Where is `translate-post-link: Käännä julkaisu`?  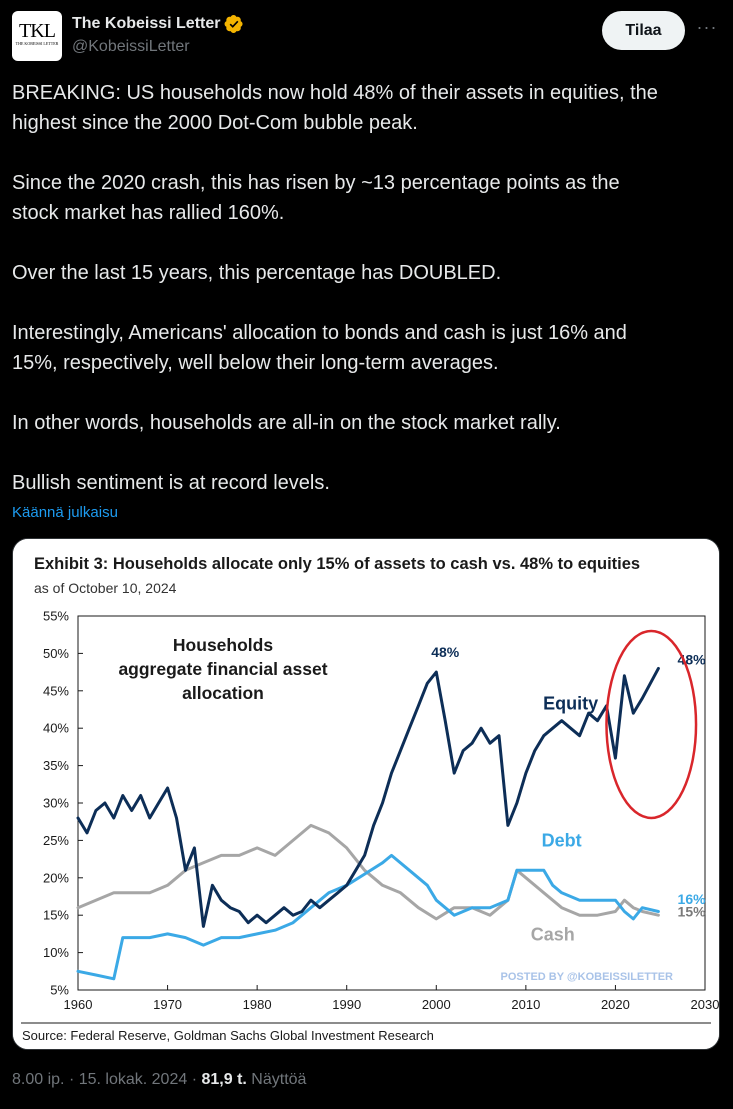 translate-post-link: Käännä julkaisu is located at coordinates (65, 512).